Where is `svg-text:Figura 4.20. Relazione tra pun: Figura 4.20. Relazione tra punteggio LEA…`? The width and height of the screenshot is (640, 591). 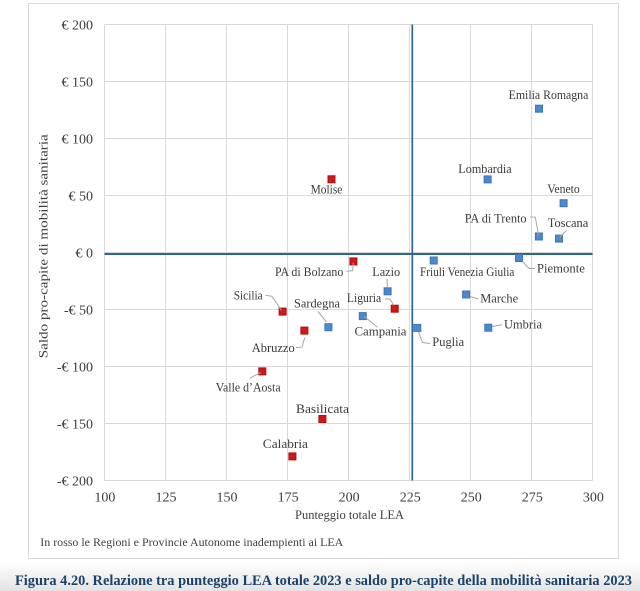
svg-text:Figura 4.20. Relazione tra pun: Figura 4.20. Relazione tra punteggio LEA… is located at coordinates (323, 581).